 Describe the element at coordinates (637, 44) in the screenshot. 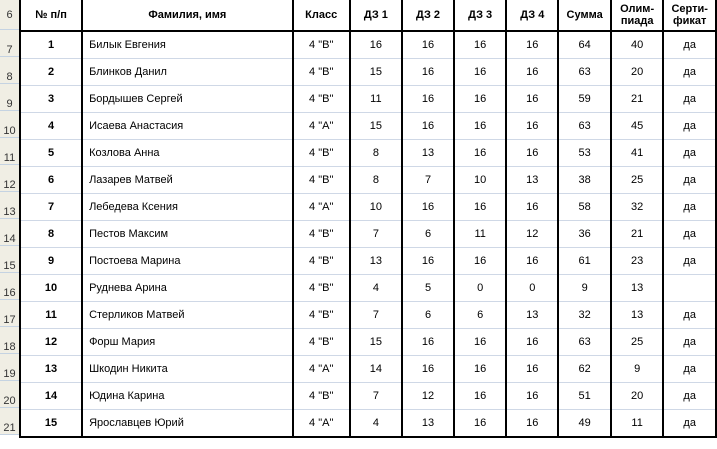

I see `cell-olympiad: 40` at that location.